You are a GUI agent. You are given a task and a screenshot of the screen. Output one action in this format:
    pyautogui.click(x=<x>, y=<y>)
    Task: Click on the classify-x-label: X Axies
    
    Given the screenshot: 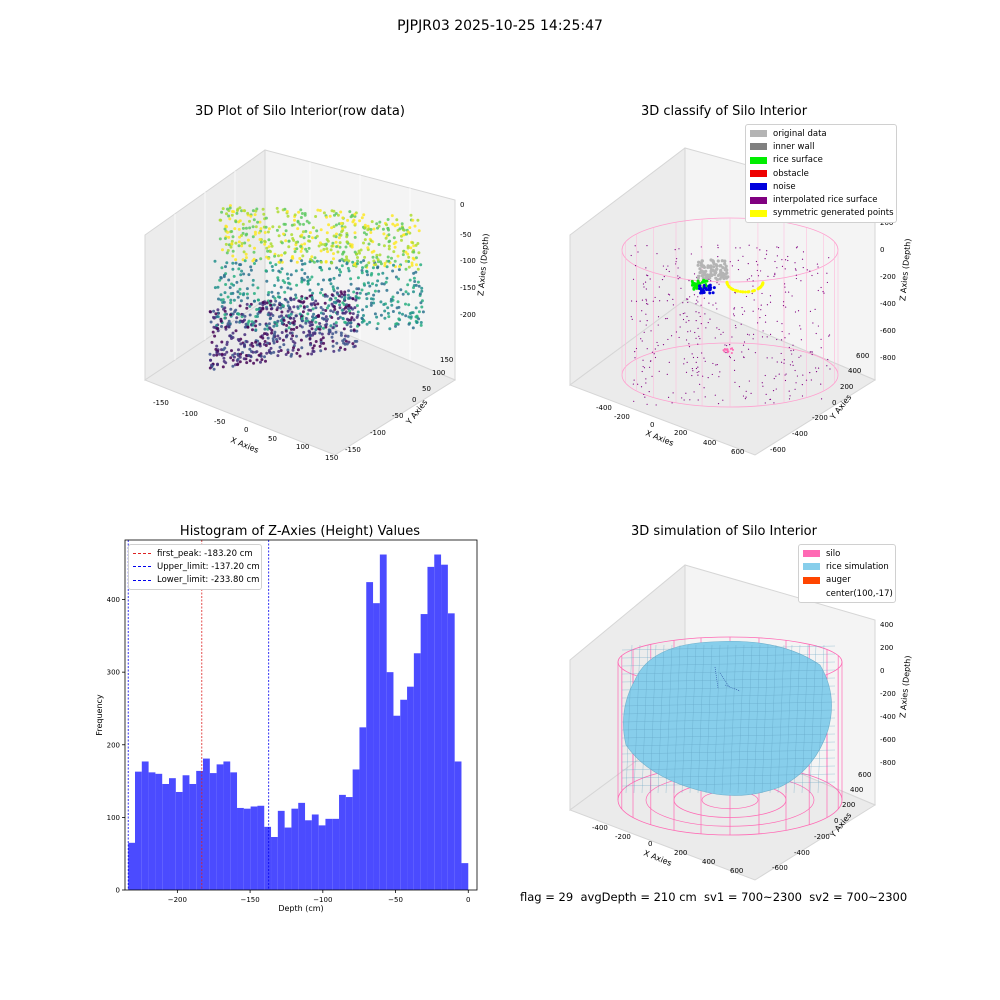 What is the action you would take?
    pyautogui.click(x=659, y=438)
    